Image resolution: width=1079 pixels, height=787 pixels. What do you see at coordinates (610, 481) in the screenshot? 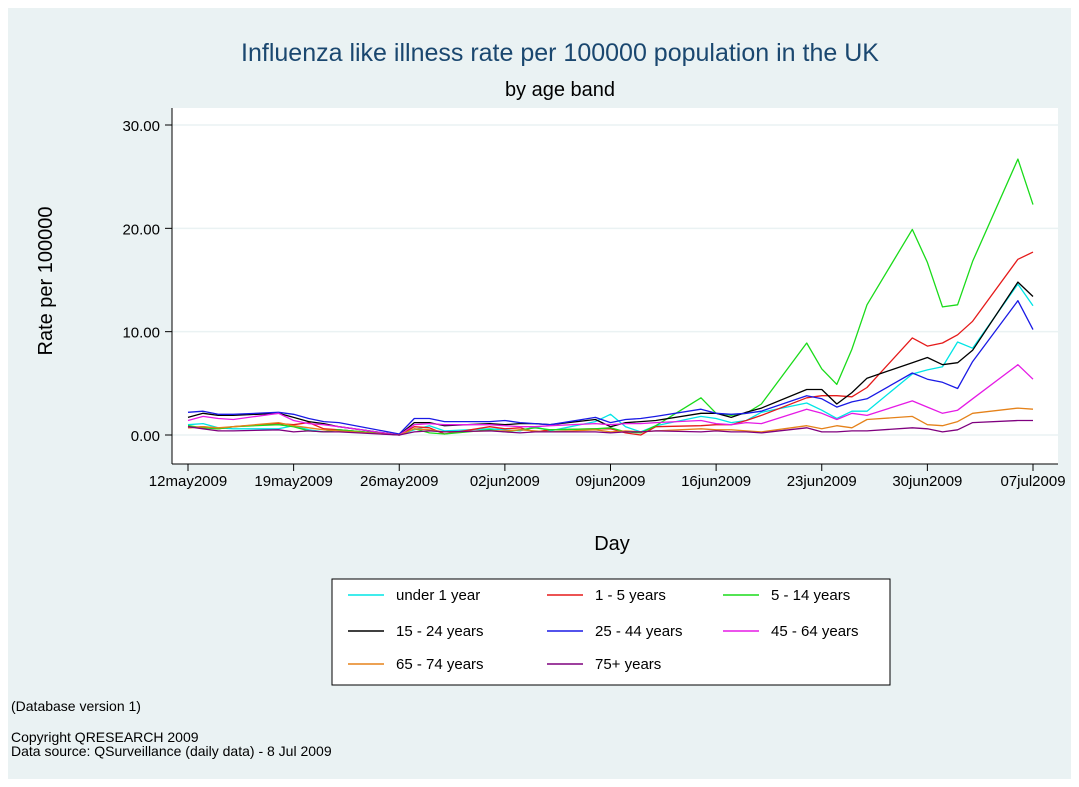
I see `x-tick-label: 09jun2009` at bounding box center [610, 481].